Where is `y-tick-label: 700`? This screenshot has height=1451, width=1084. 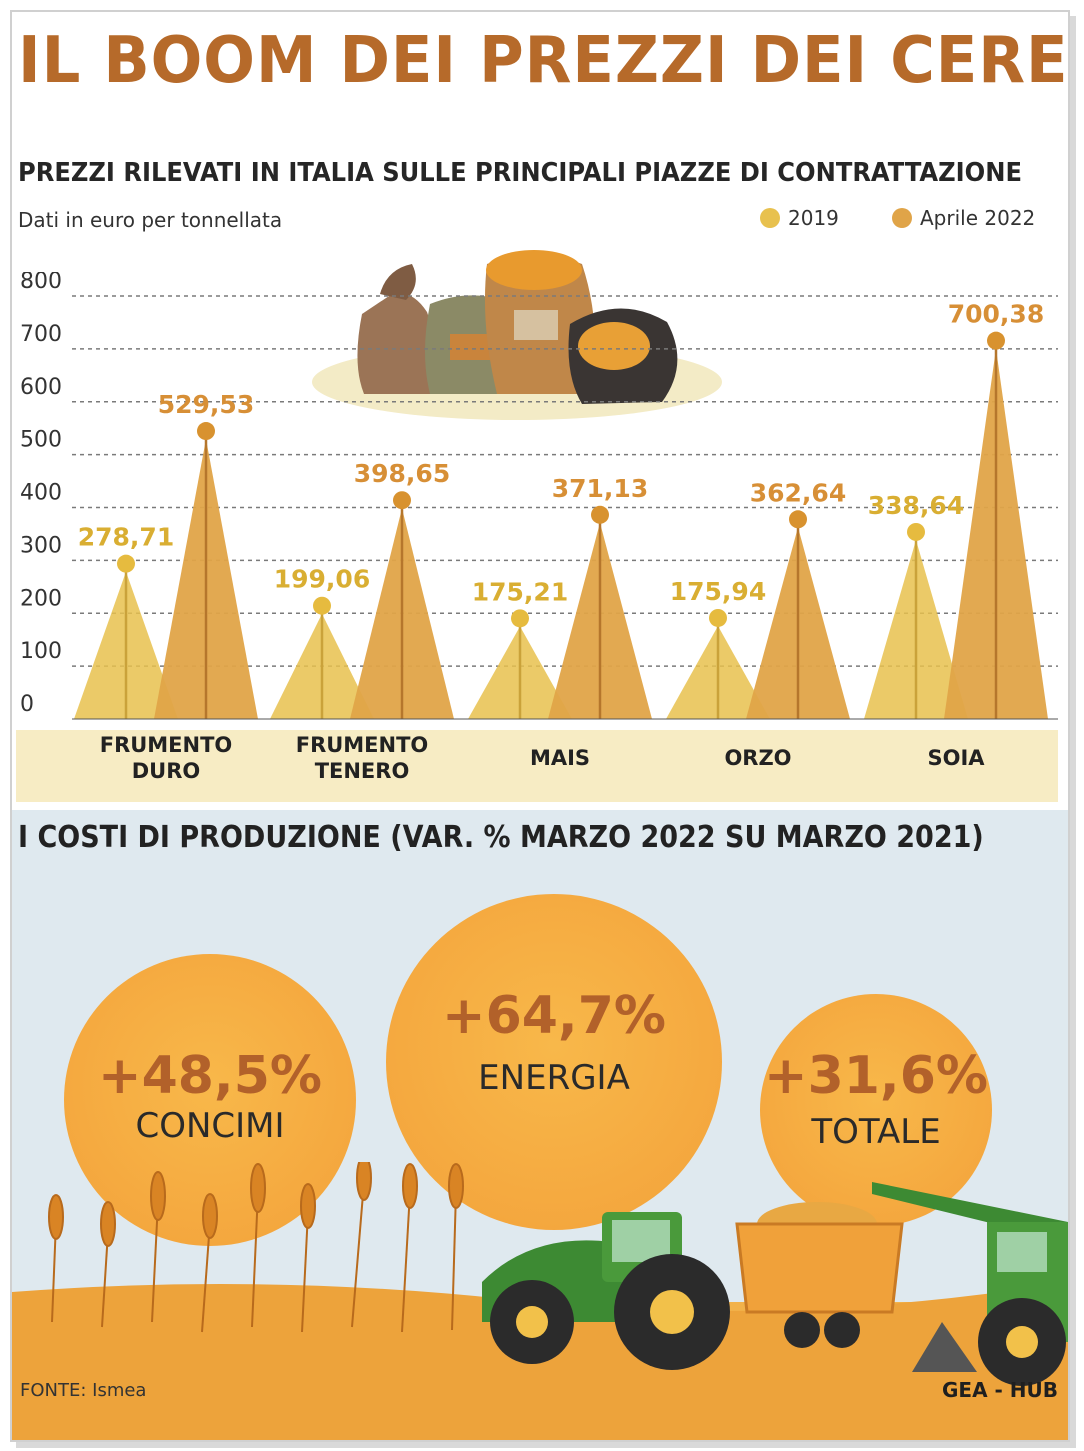
y-tick-label: 700 is located at coordinates (41, 334).